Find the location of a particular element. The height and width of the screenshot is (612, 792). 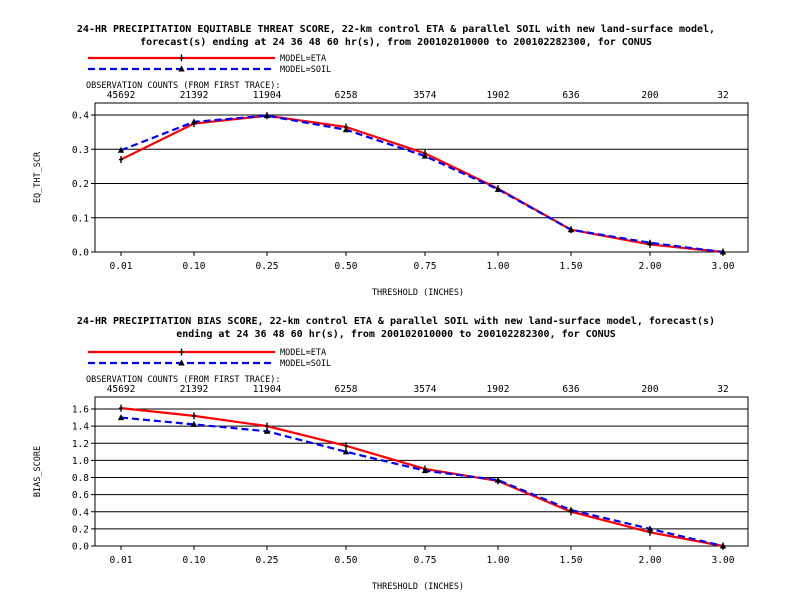

y-tick-label: 0.1 is located at coordinates (80, 218).